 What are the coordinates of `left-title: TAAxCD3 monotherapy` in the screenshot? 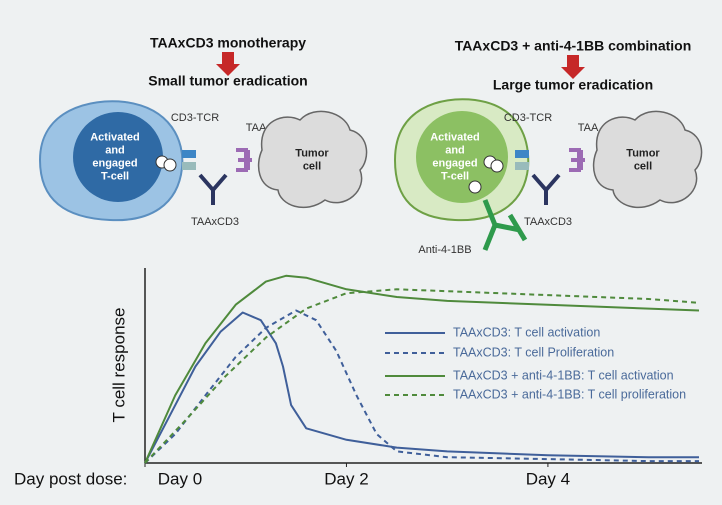 It's located at (228, 43).